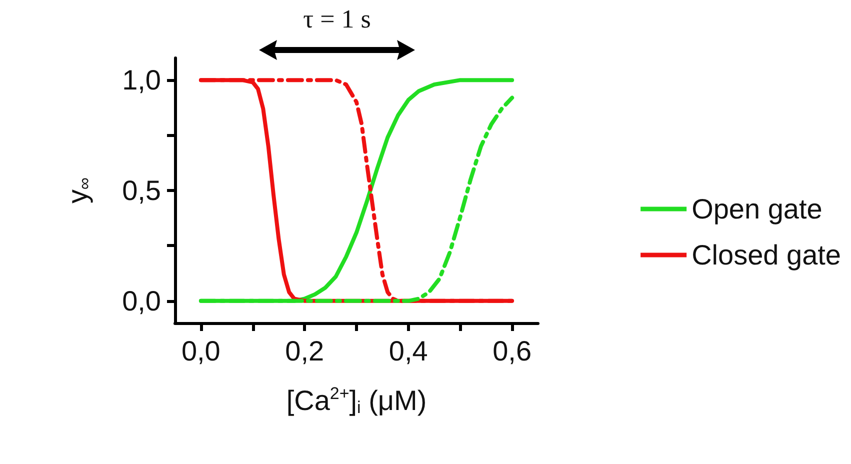  What do you see at coordinates (200, 351) in the screenshot?
I see `x-tick-label: 0,0` at bounding box center [200, 351].